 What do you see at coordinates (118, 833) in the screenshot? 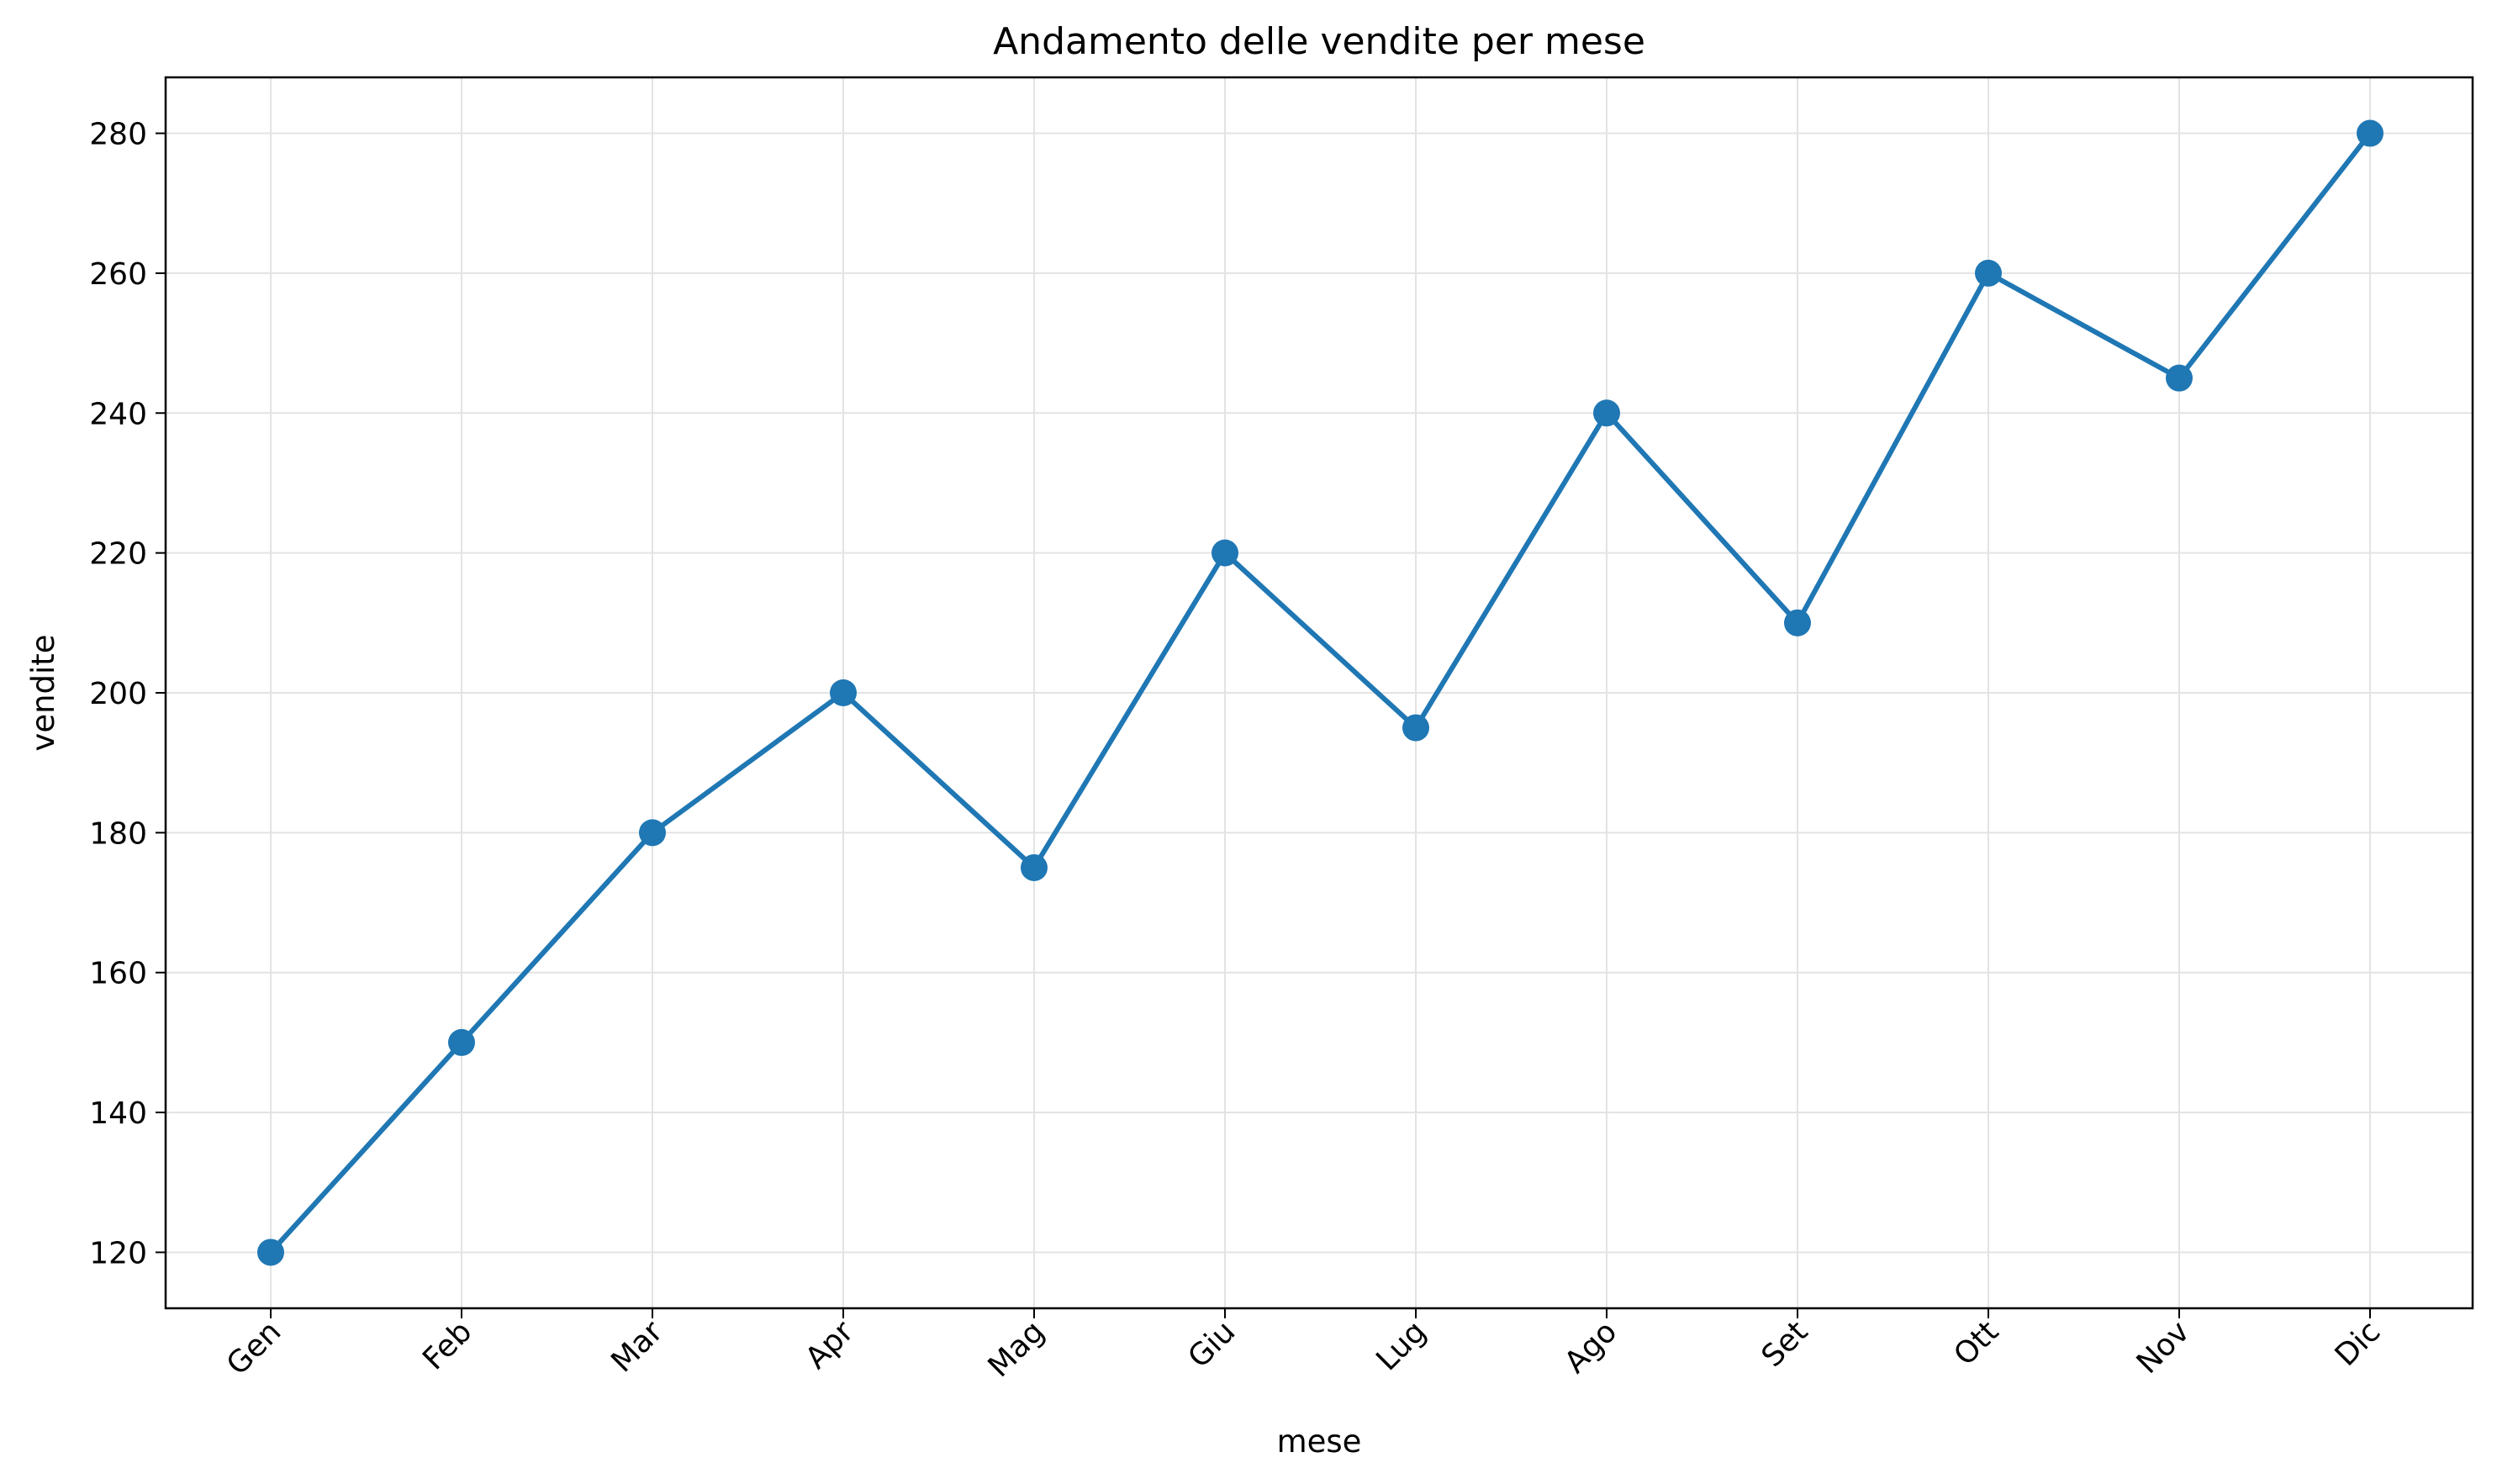
I see `y-tick-label: 180` at bounding box center [118, 833].